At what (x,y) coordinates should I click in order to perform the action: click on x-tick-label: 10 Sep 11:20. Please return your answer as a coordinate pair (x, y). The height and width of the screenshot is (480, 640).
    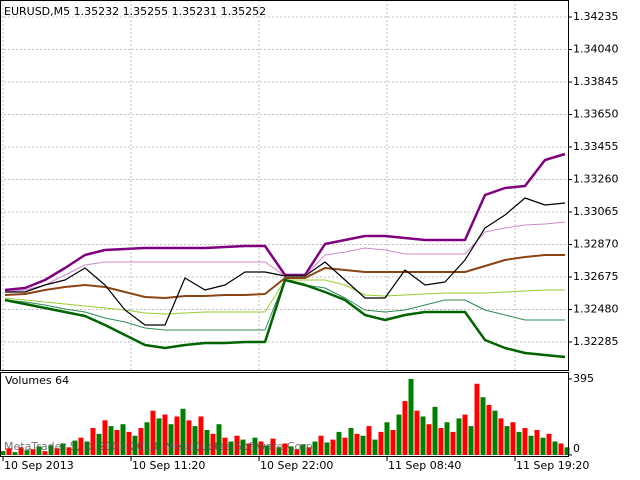
    Looking at the image, I should click on (168, 465).